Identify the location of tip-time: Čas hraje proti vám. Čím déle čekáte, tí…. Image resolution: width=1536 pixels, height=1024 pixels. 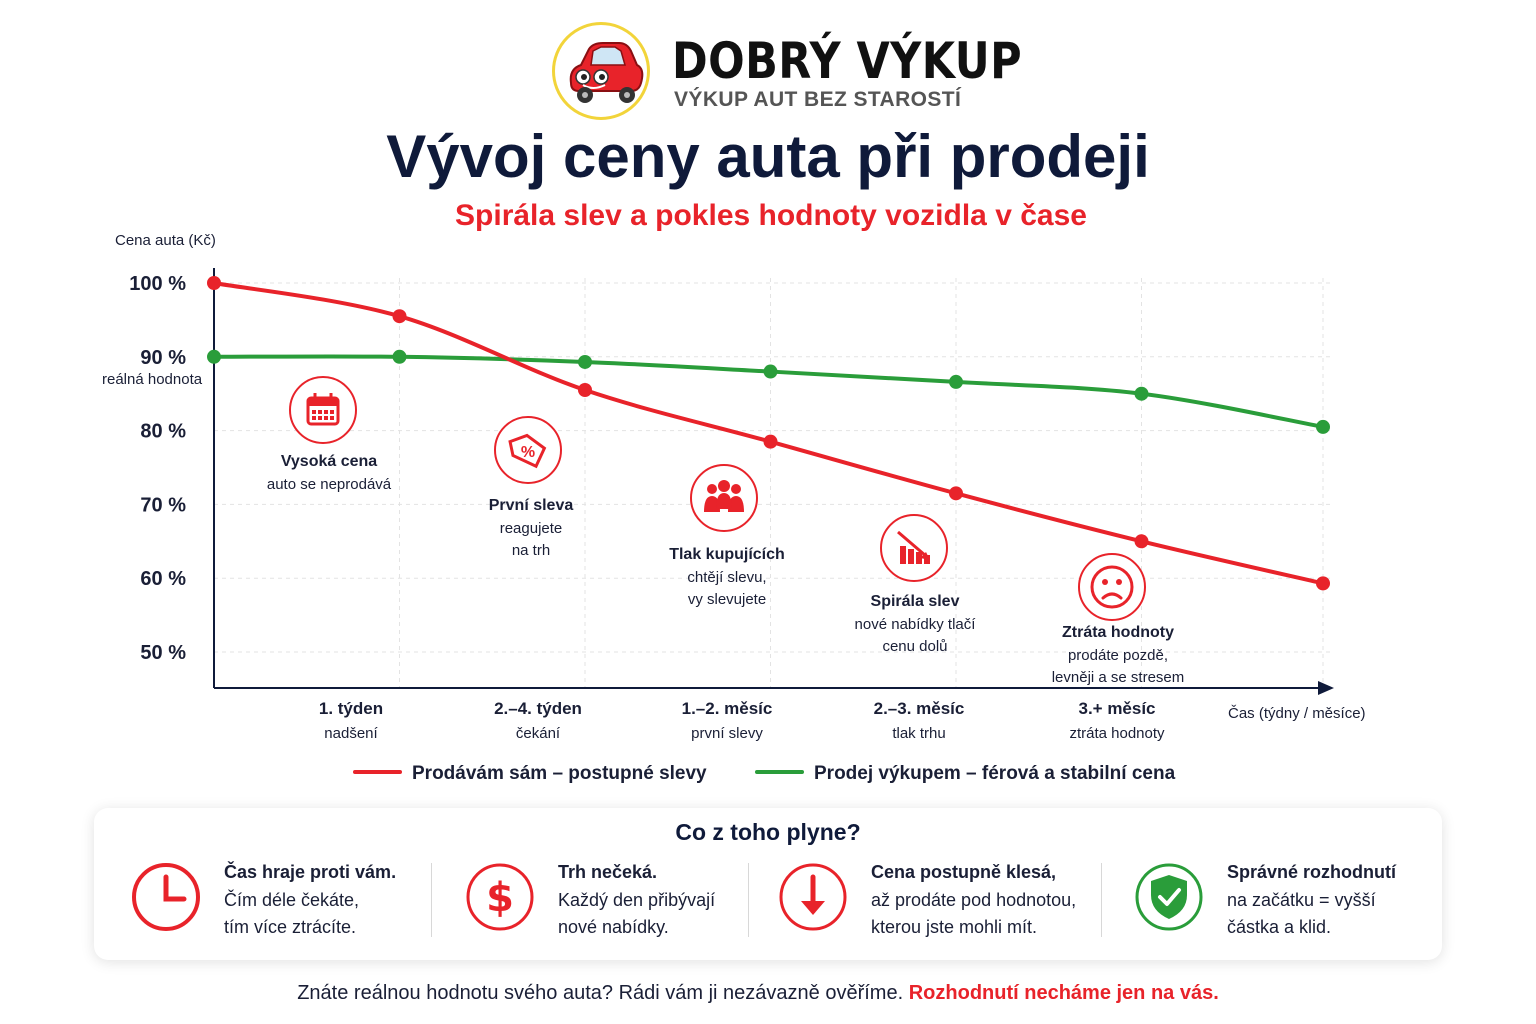
(280, 903).